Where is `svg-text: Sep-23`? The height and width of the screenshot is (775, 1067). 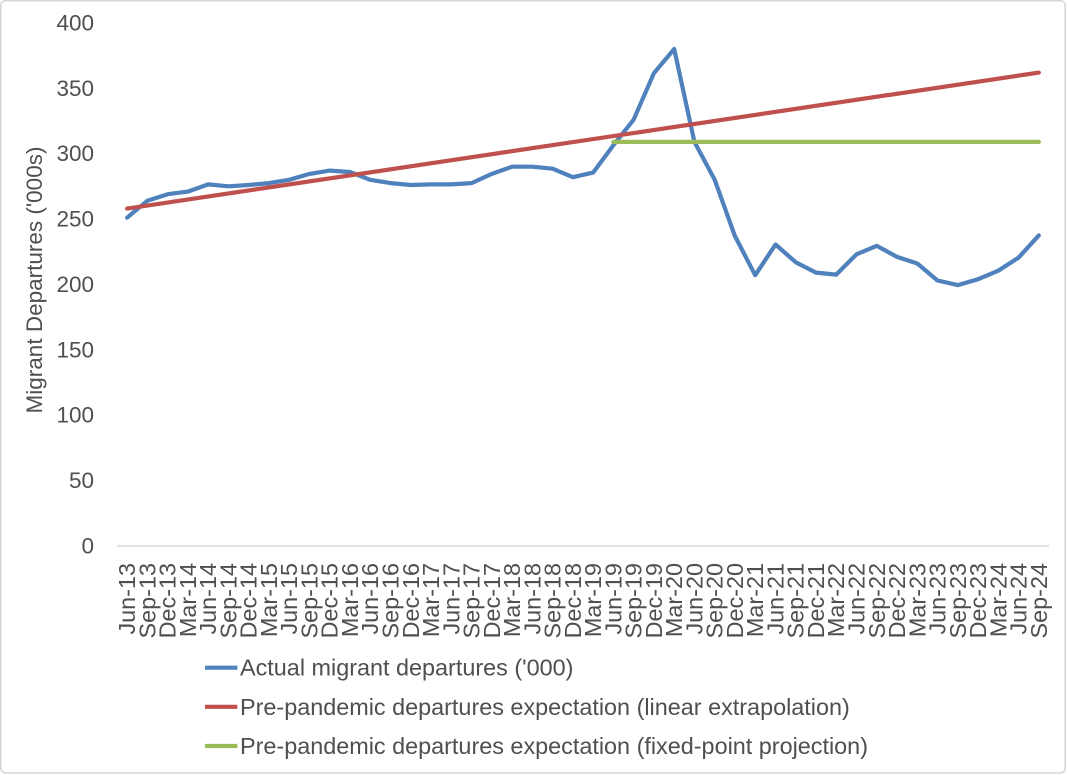 svg-text: Sep-23 is located at coordinates (958, 600).